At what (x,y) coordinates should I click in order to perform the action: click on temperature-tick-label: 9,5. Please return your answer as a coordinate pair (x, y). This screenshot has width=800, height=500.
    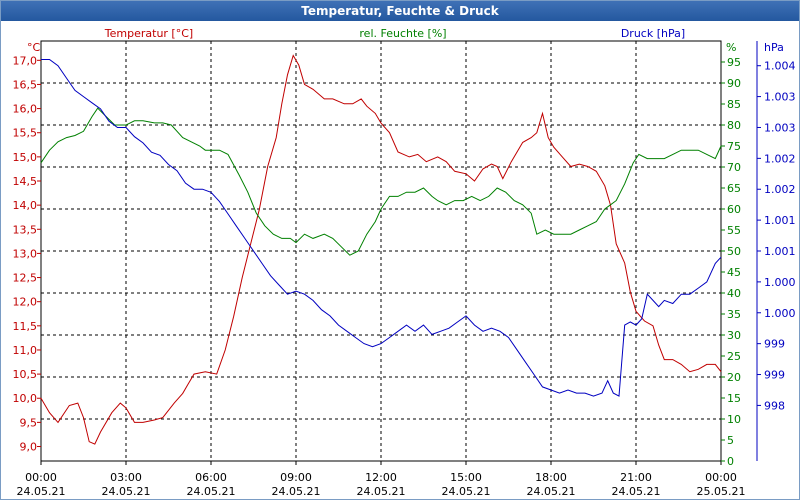
    Looking at the image, I should click on (29, 422).